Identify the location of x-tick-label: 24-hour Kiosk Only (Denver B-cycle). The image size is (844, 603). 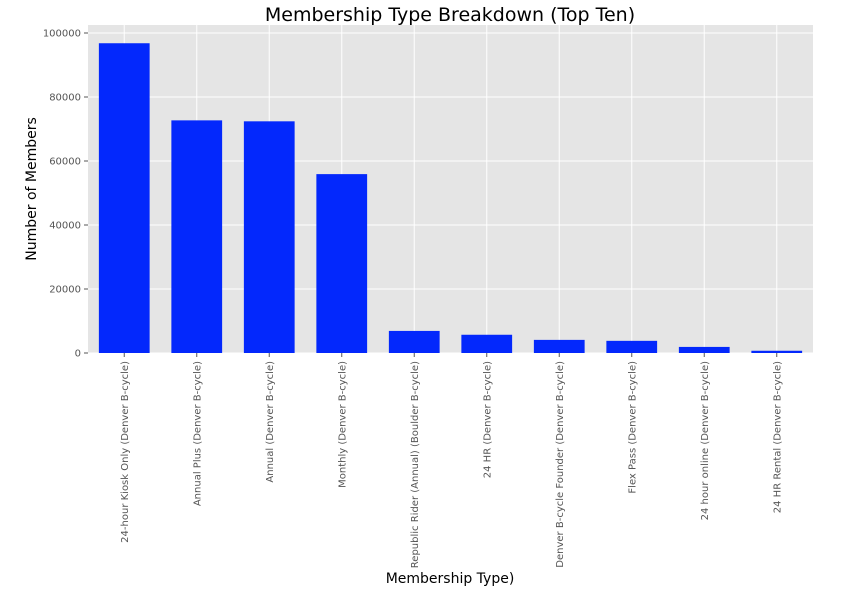
(125, 452).